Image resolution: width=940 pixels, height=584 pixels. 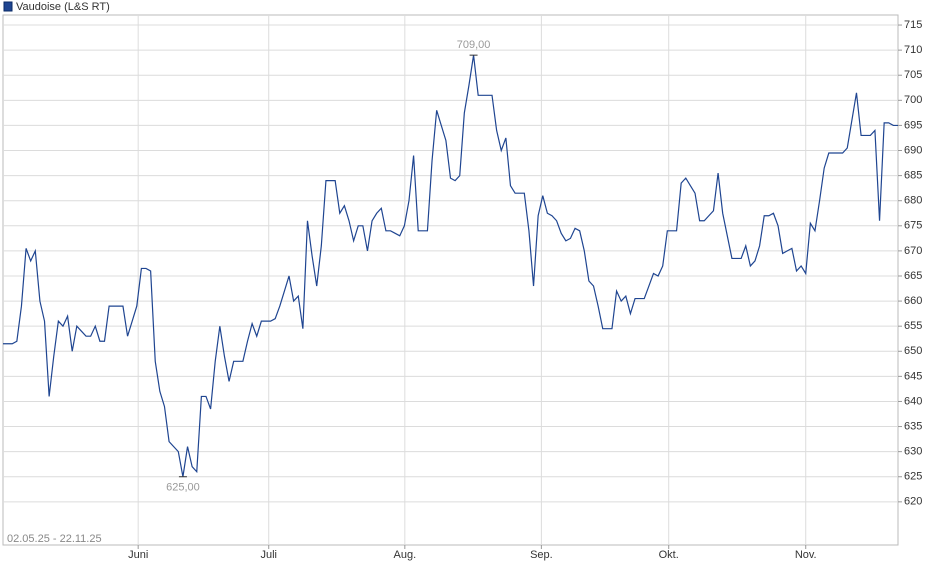 What do you see at coordinates (8, 6) in the screenshot?
I see `legend-swatch` at bounding box center [8, 6].